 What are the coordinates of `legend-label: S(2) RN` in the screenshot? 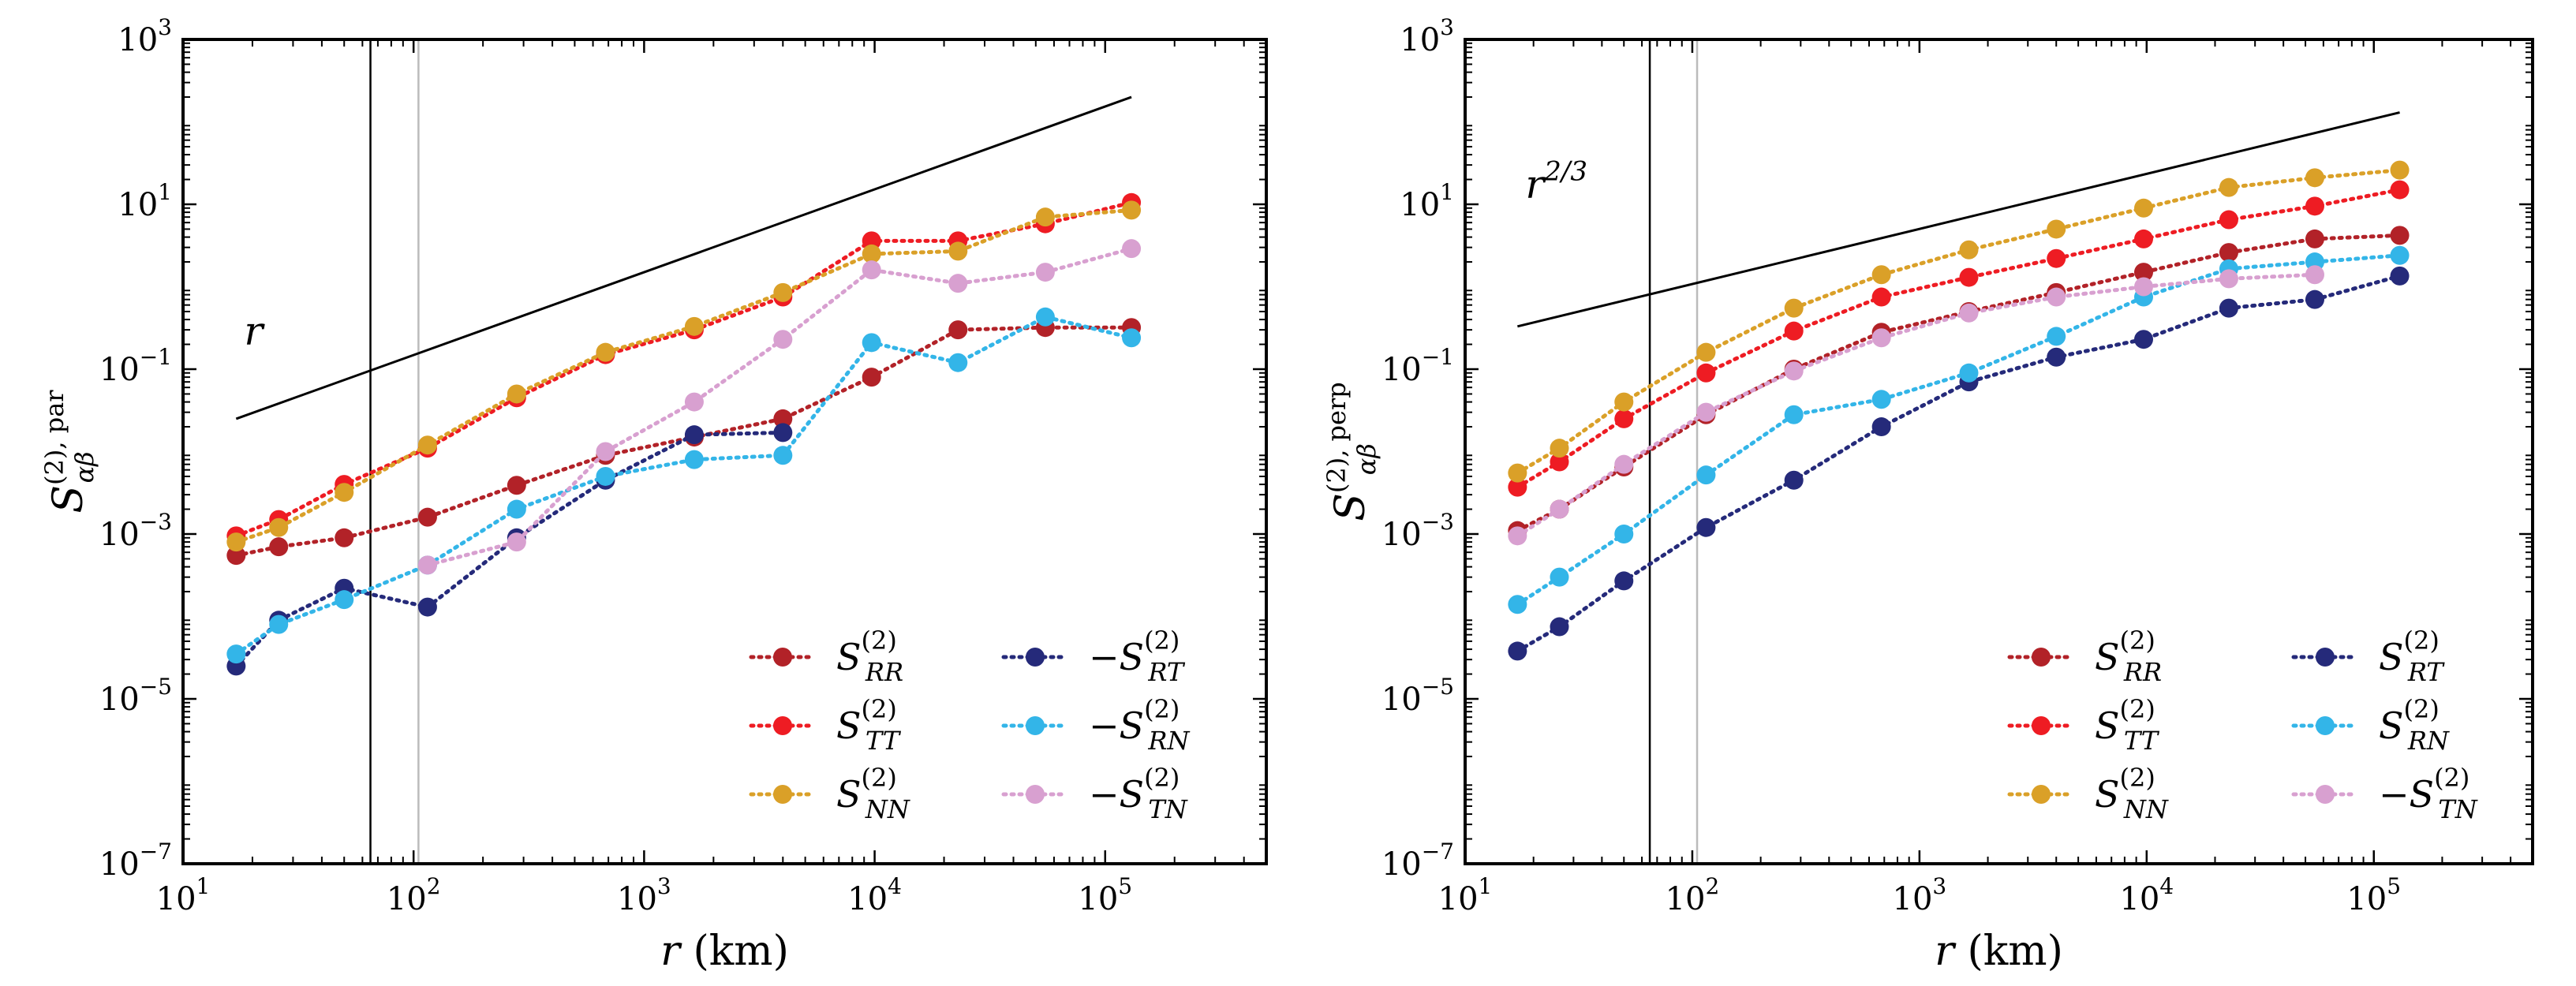 It's located at (2414, 725).